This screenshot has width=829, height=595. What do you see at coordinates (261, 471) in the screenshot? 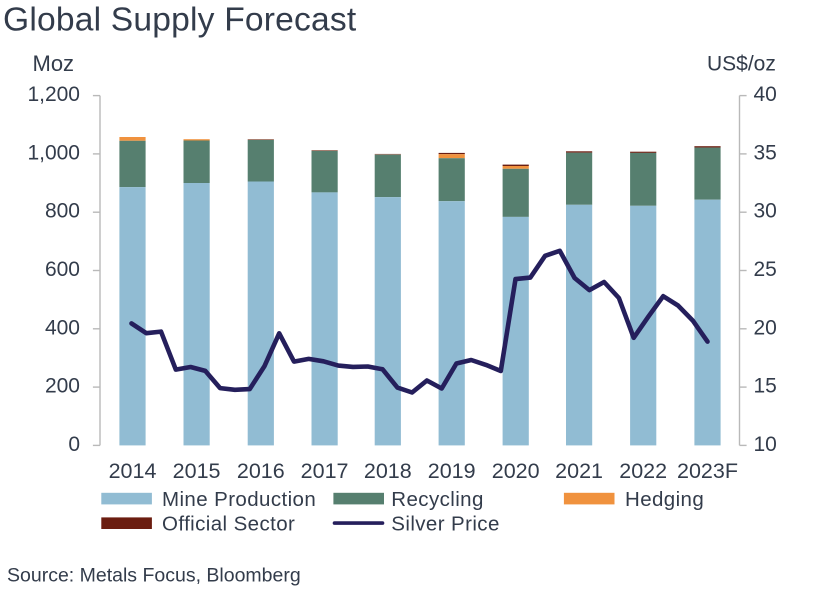
I see `svg-text: 2016` at bounding box center [261, 471].